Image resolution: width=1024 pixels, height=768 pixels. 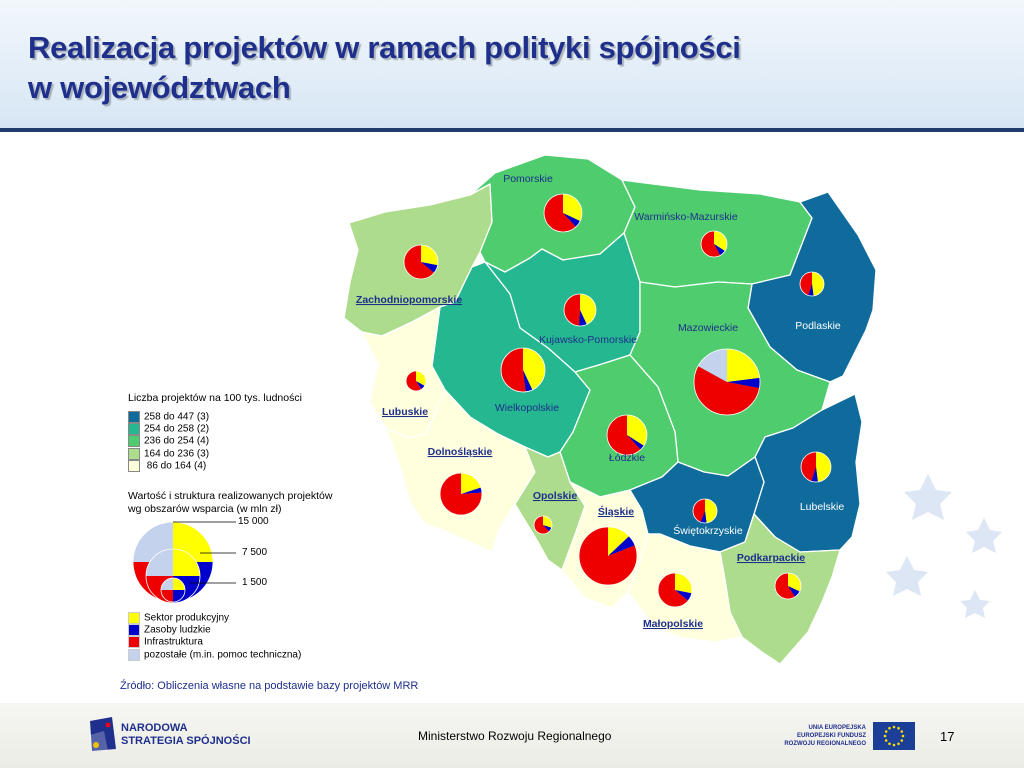 I want to click on pie-slaskie, so click(x=608, y=556).